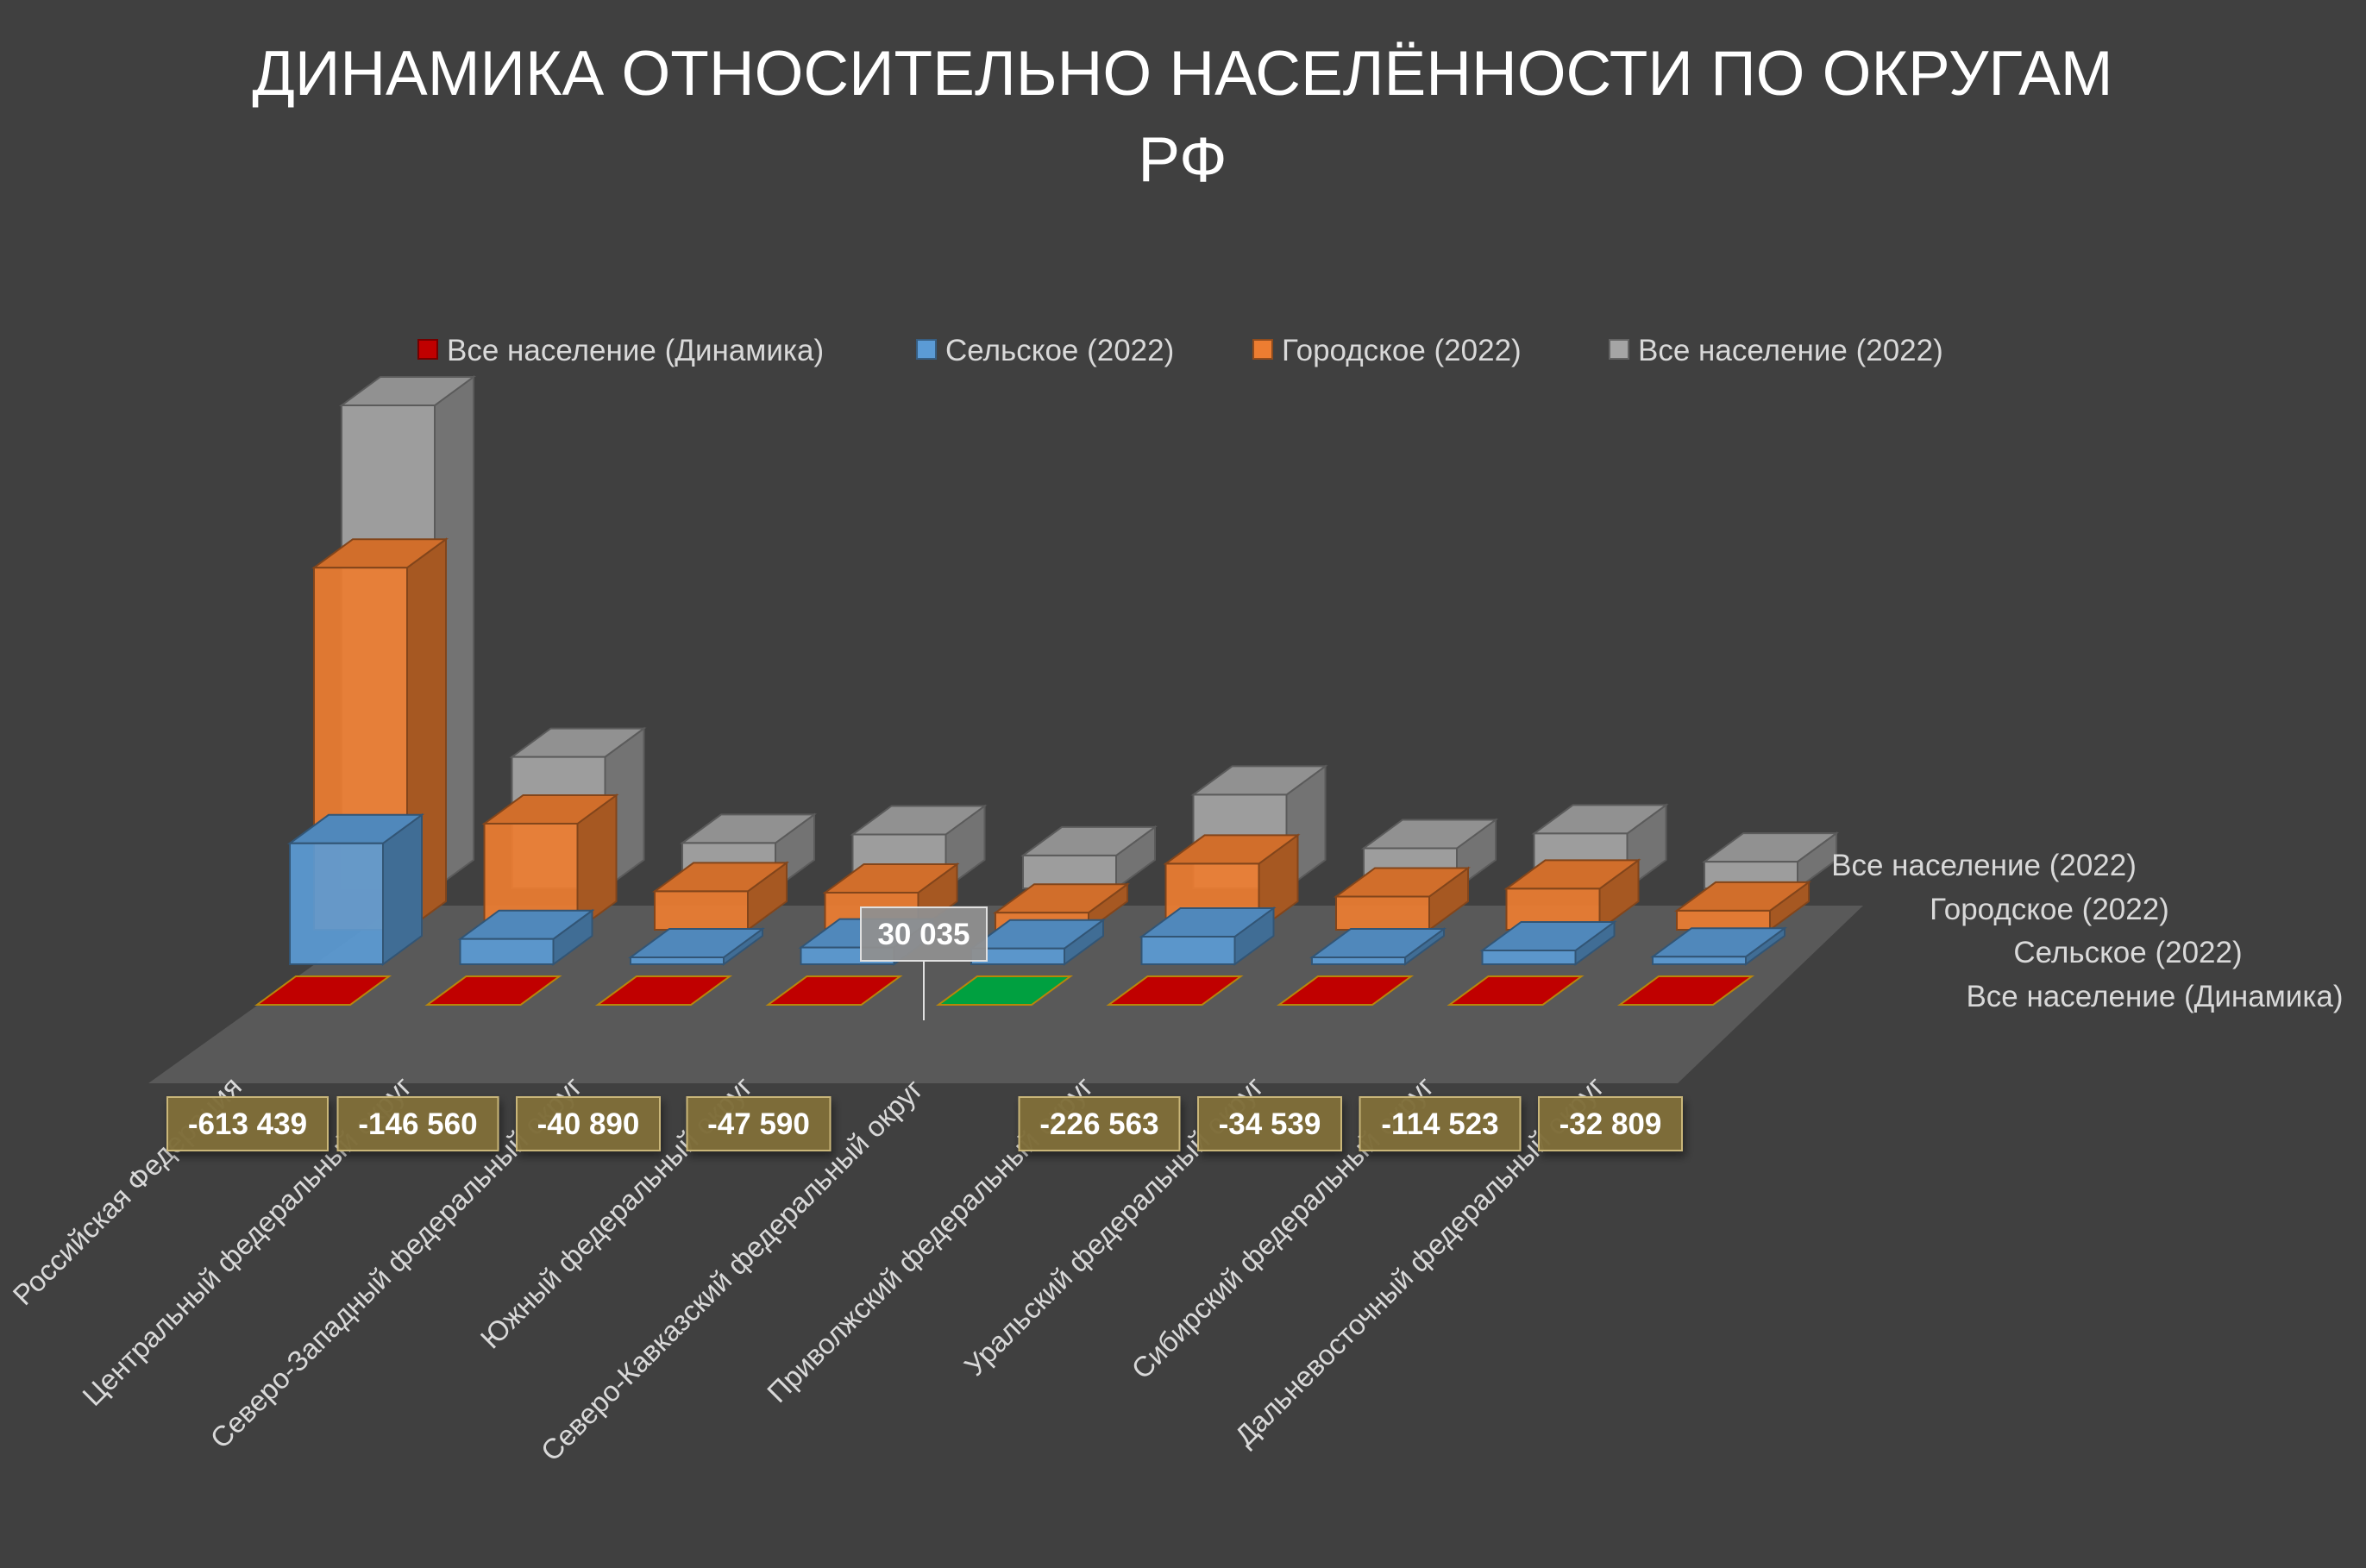 The height and width of the screenshot is (1568, 2366). I want to click on legend-item-все-население-динамика: Все население (Динамика), so click(621, 350).